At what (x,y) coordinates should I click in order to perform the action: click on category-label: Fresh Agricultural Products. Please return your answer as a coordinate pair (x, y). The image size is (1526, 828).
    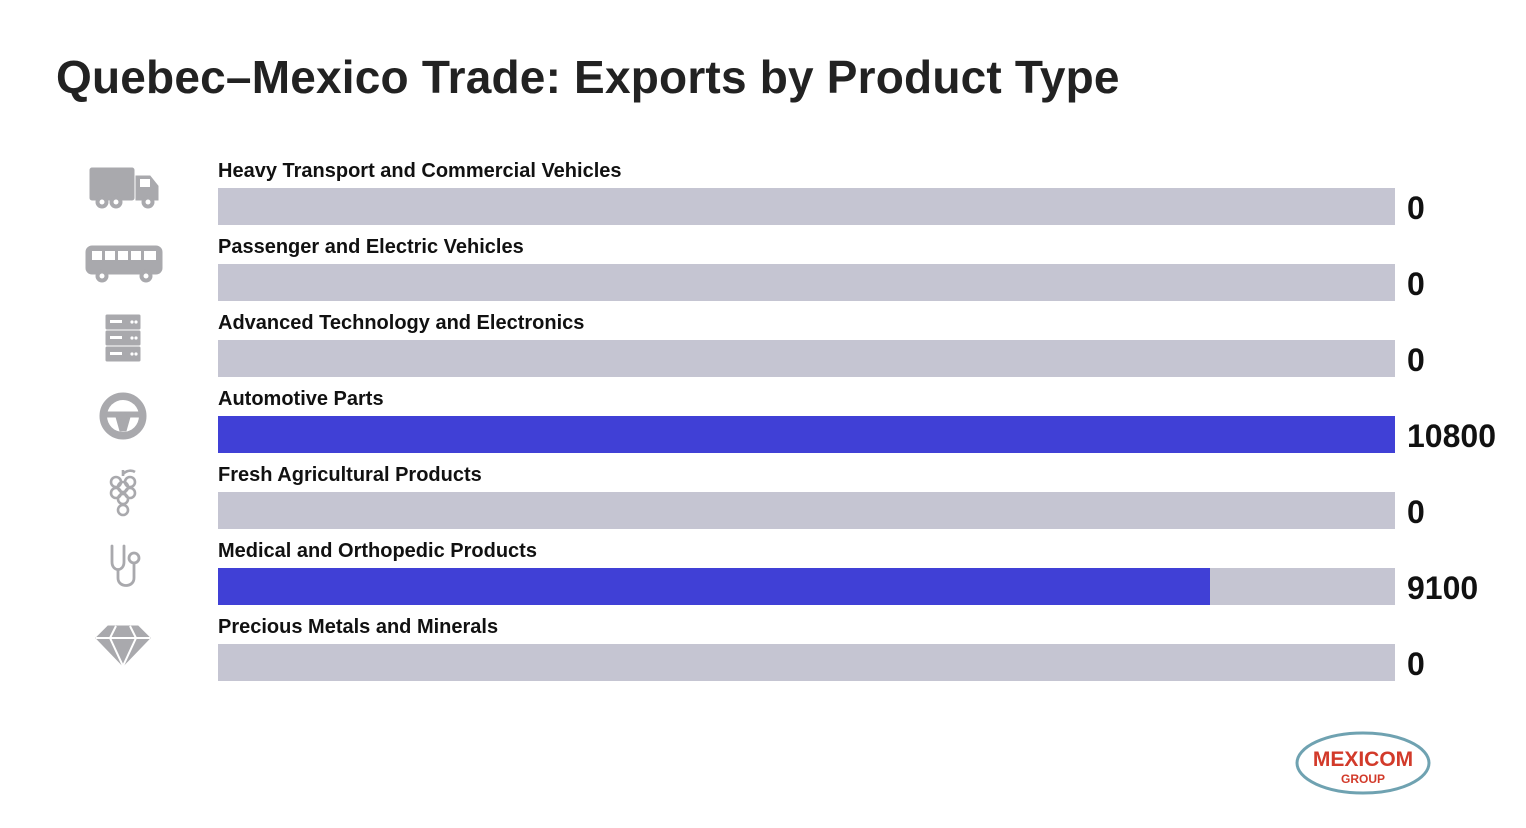
    Looking at the image, I should click on (350, 475).